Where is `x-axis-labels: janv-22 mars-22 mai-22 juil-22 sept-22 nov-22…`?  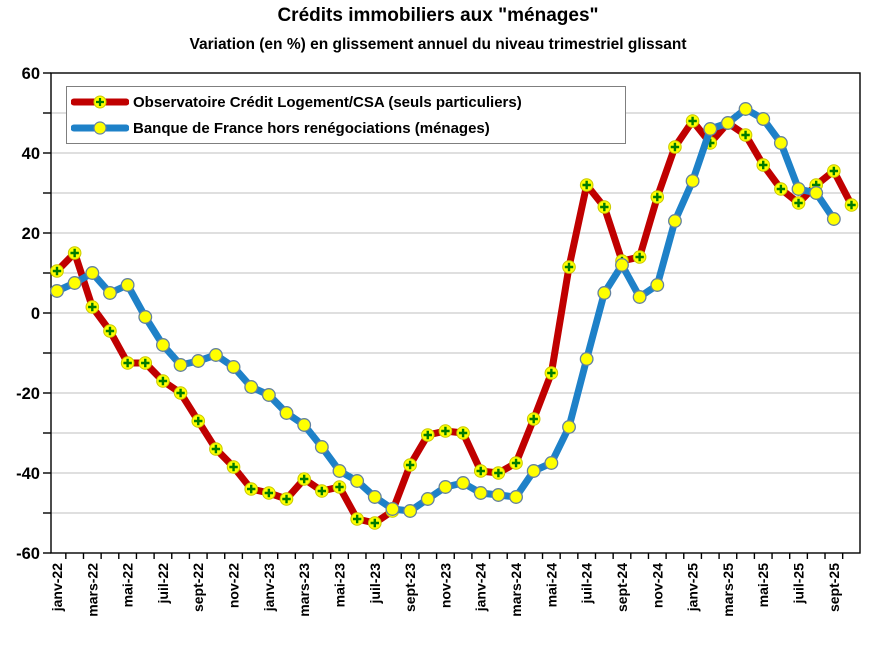
x-axis-labels: janv-22 mars-22 mai-22 juil-22 sept-22 nov-22… is located at coordinates (445, 590).